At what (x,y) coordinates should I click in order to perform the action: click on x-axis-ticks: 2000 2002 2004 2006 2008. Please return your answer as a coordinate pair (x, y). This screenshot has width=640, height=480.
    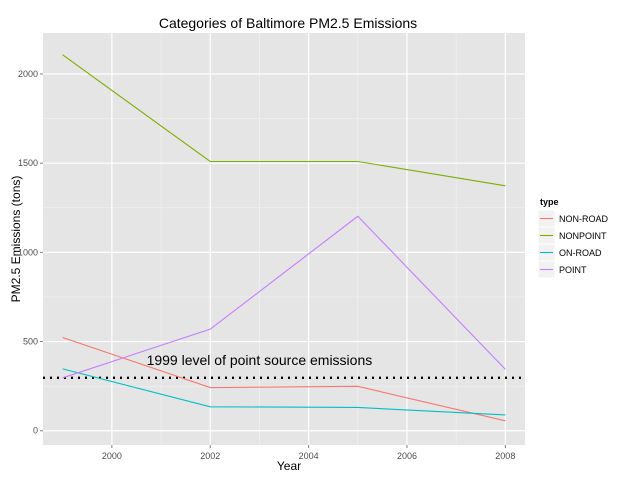
    Looking at the image, I should click on (308, 453).